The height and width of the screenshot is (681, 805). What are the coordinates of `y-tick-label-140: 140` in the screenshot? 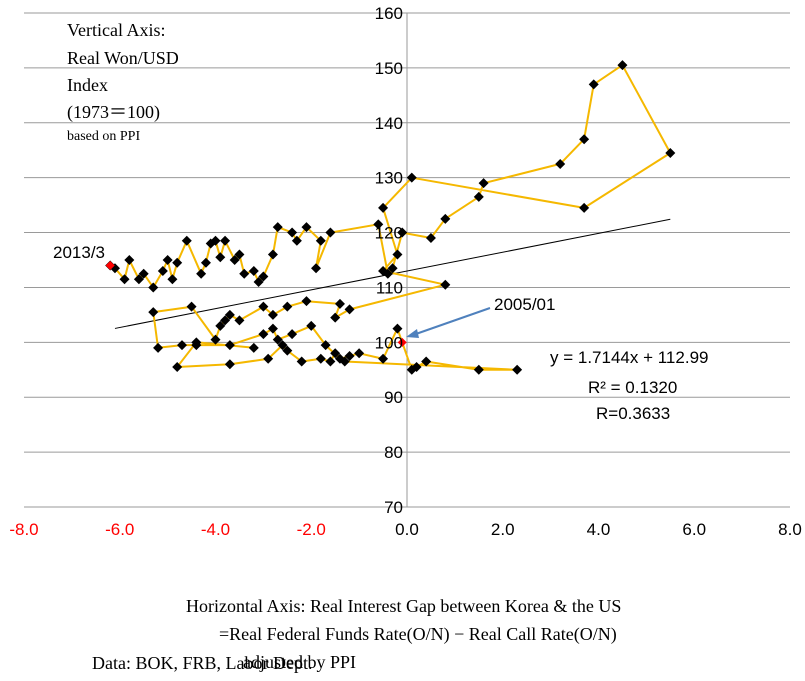 It's located at (389, 123).